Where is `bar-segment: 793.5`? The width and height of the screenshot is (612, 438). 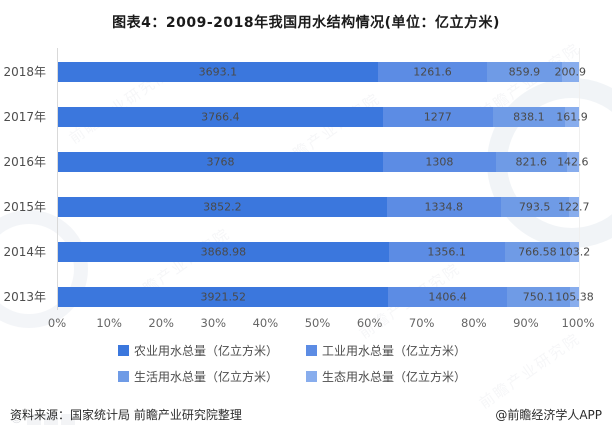
bar-segment: 793.5 is located at coordinates (534, 207).